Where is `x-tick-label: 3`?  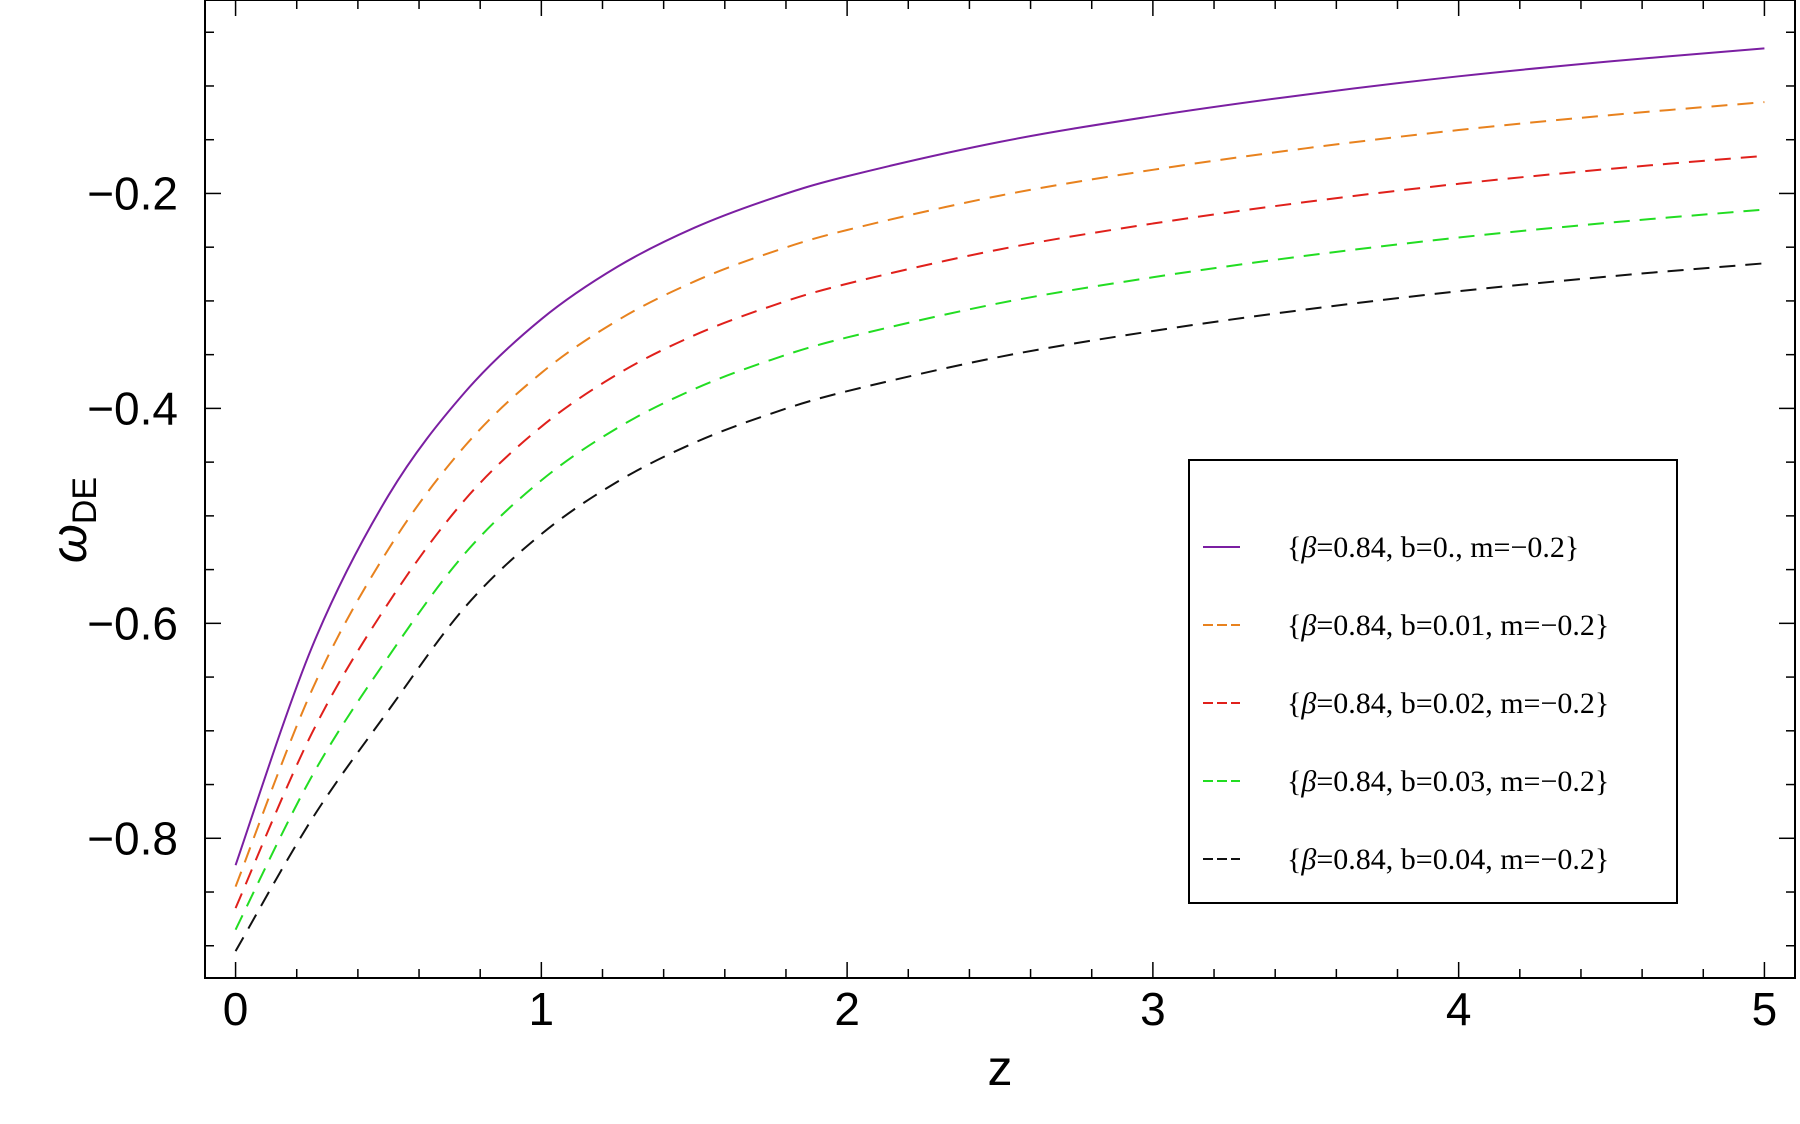
x-tick-label: 3 is located at coordinates (1153, 1009).